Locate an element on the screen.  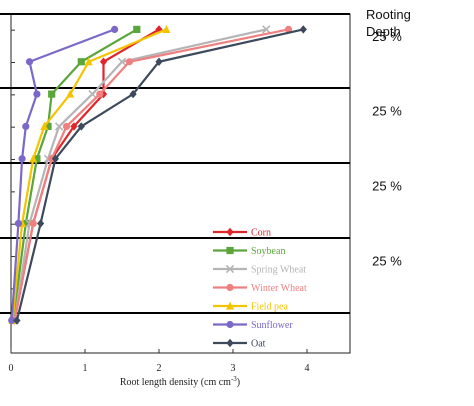
legend-label: Corn is located at coordinates (261, 233).